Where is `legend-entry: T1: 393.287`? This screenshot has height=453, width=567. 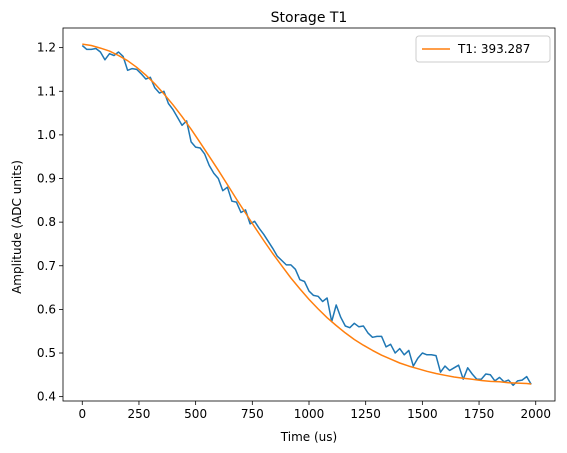 legend-entry: T1: 393.287 is located at coordinates (493, 49).